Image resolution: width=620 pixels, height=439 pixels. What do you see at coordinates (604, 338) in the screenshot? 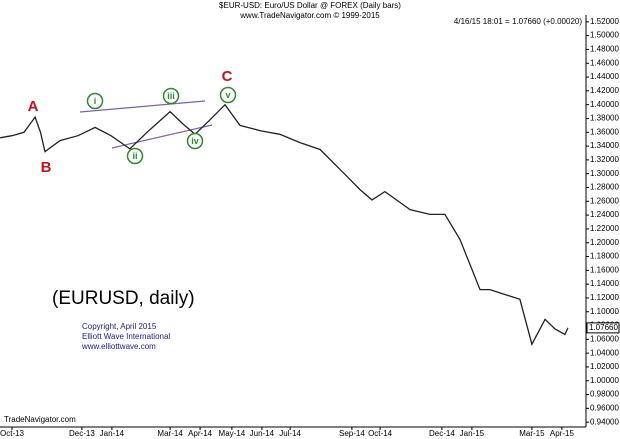
I see `y-tick-label: 1.06000` at bounding box center [604, 338].